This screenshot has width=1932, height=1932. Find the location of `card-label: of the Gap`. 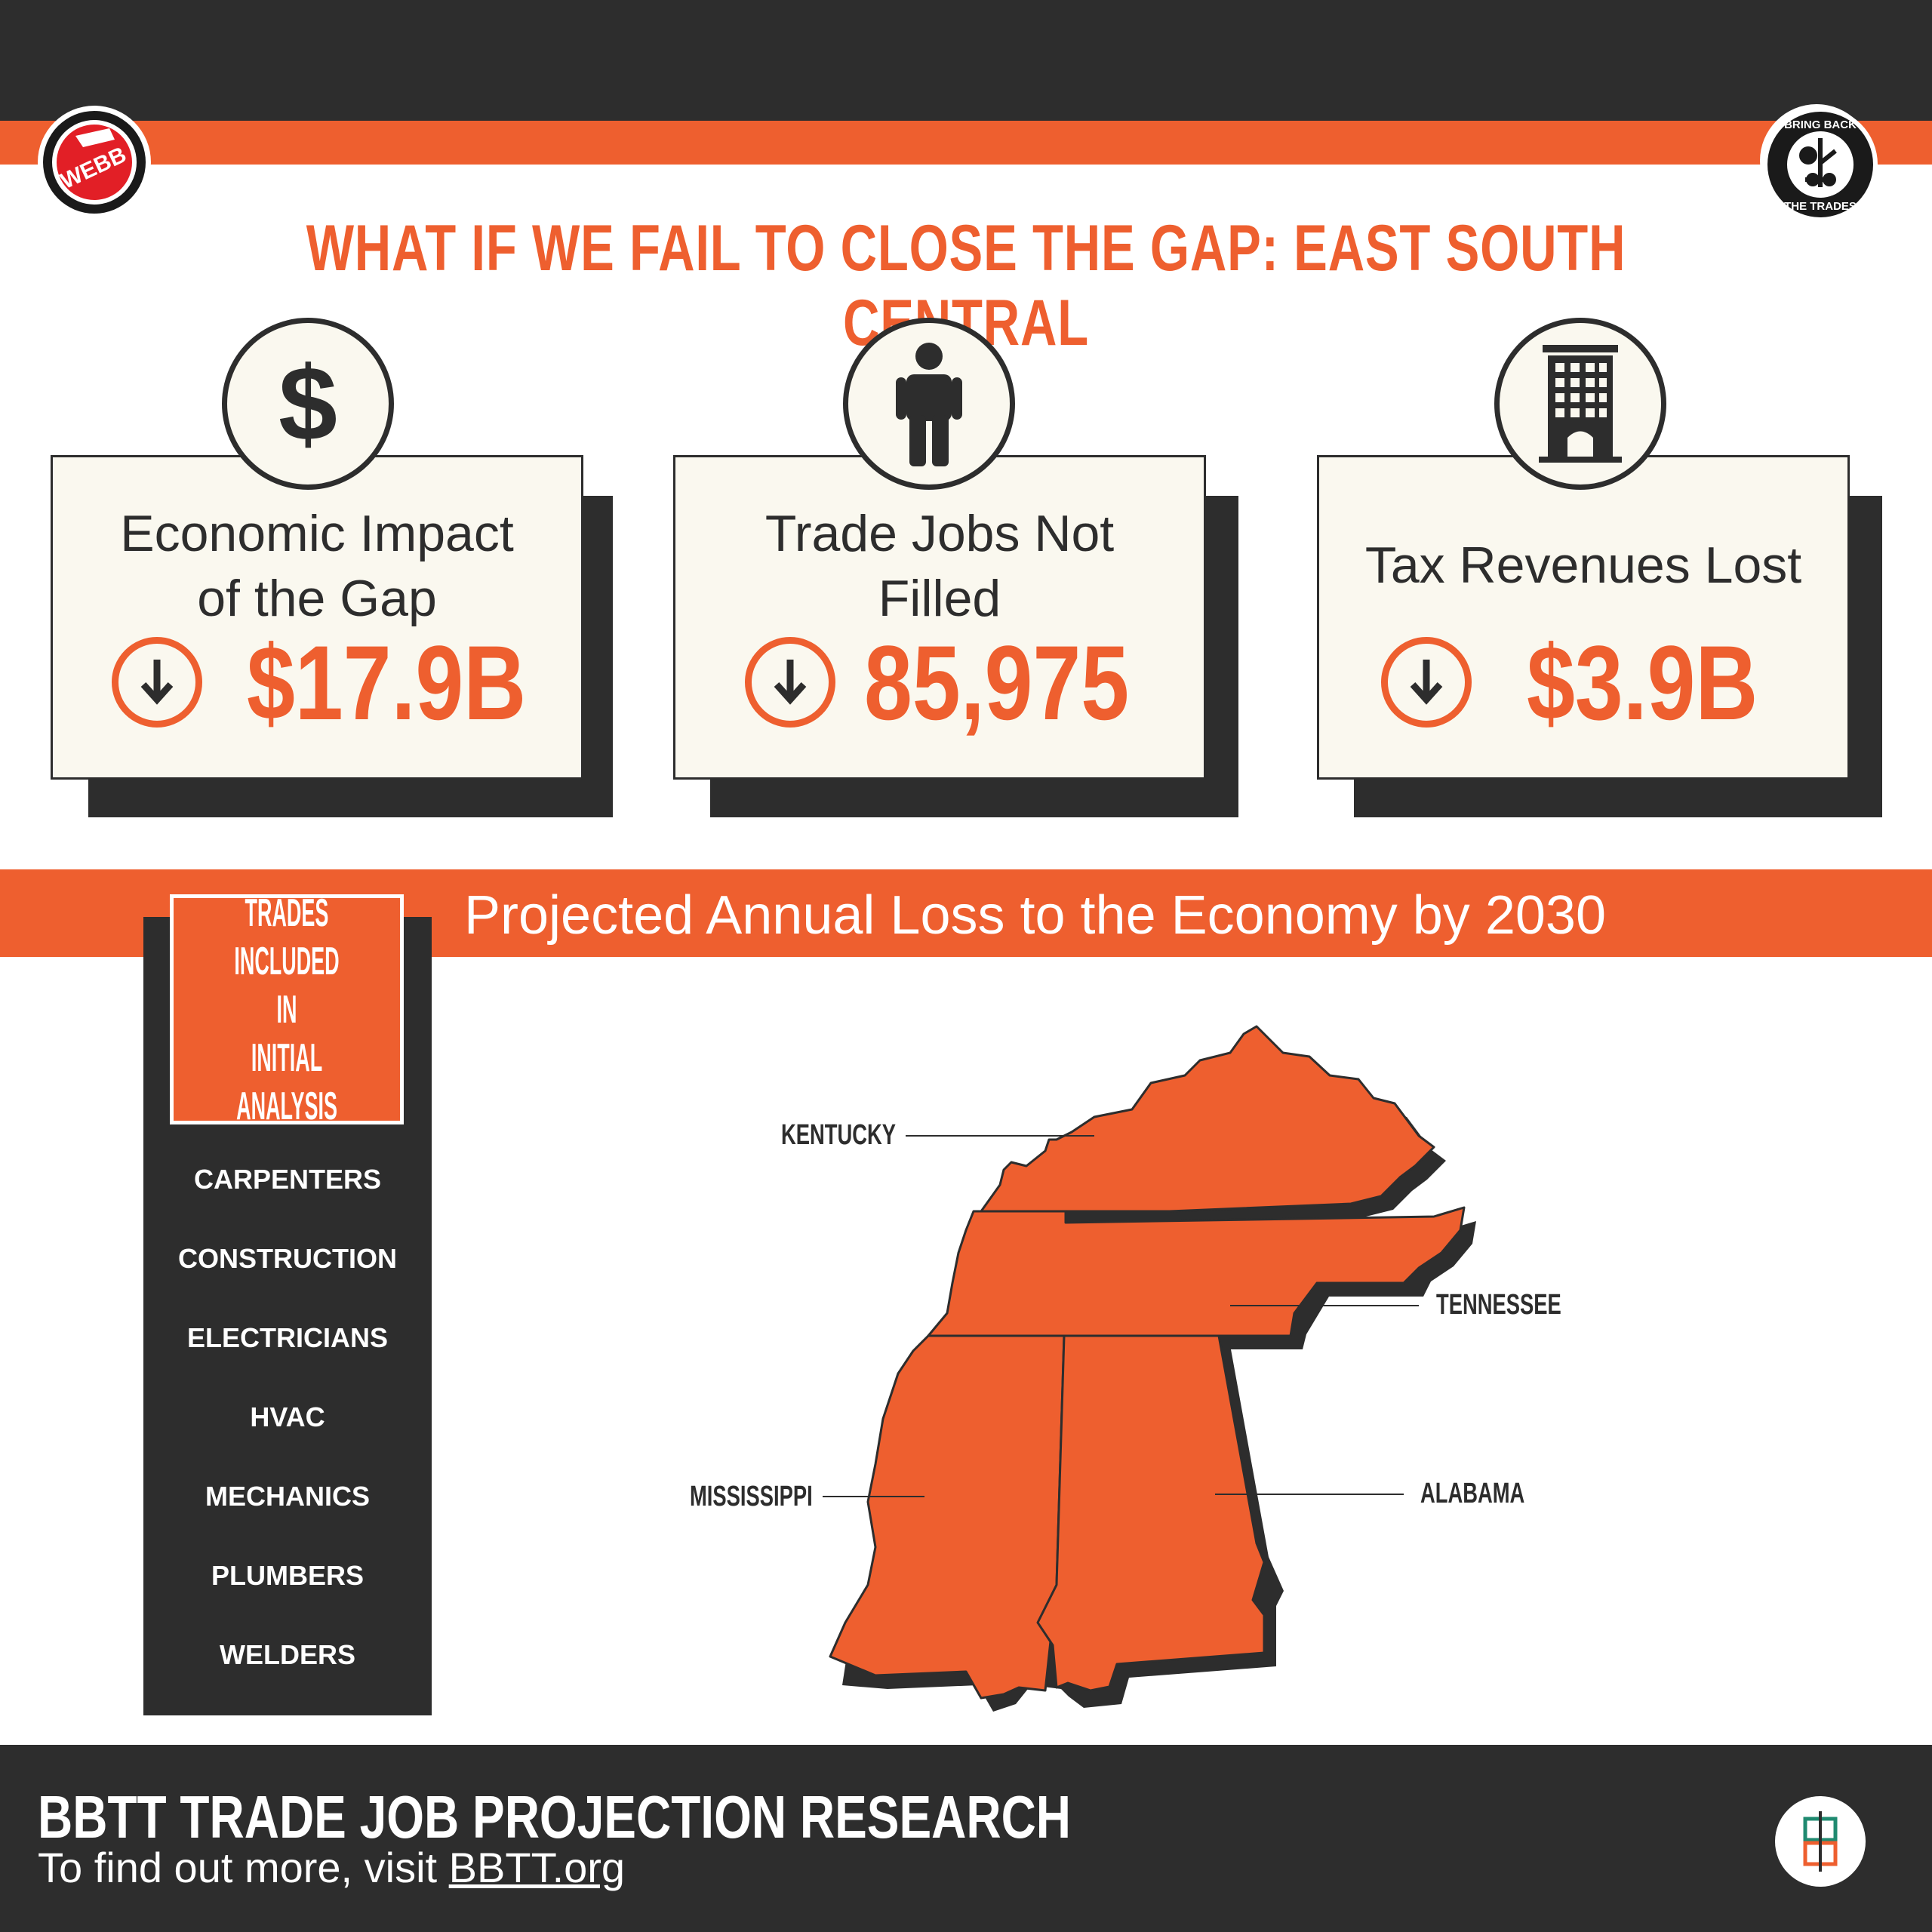

card-label: of the Gap is located at coordinates (317, 598).